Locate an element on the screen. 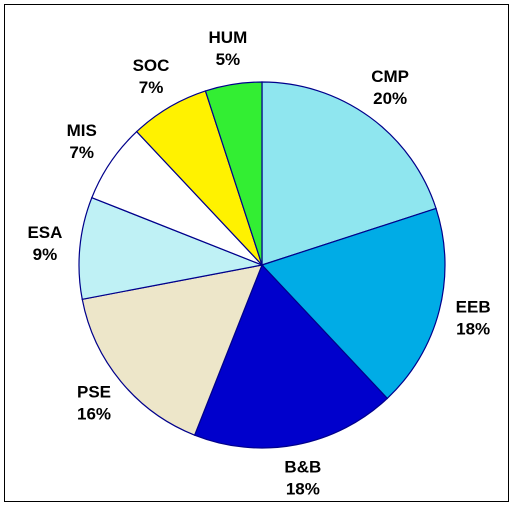  slice-label: PSE is located at coordinates (94, 391).